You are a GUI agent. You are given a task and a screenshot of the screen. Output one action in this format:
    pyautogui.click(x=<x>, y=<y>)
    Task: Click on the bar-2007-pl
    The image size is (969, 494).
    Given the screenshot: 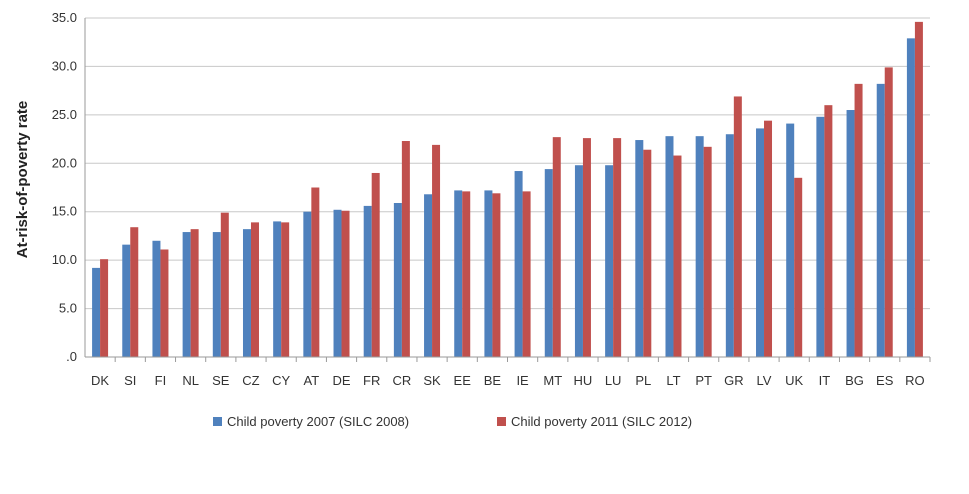 What is the action you would take?
    pyautogui.click(x=639, y=248)
    